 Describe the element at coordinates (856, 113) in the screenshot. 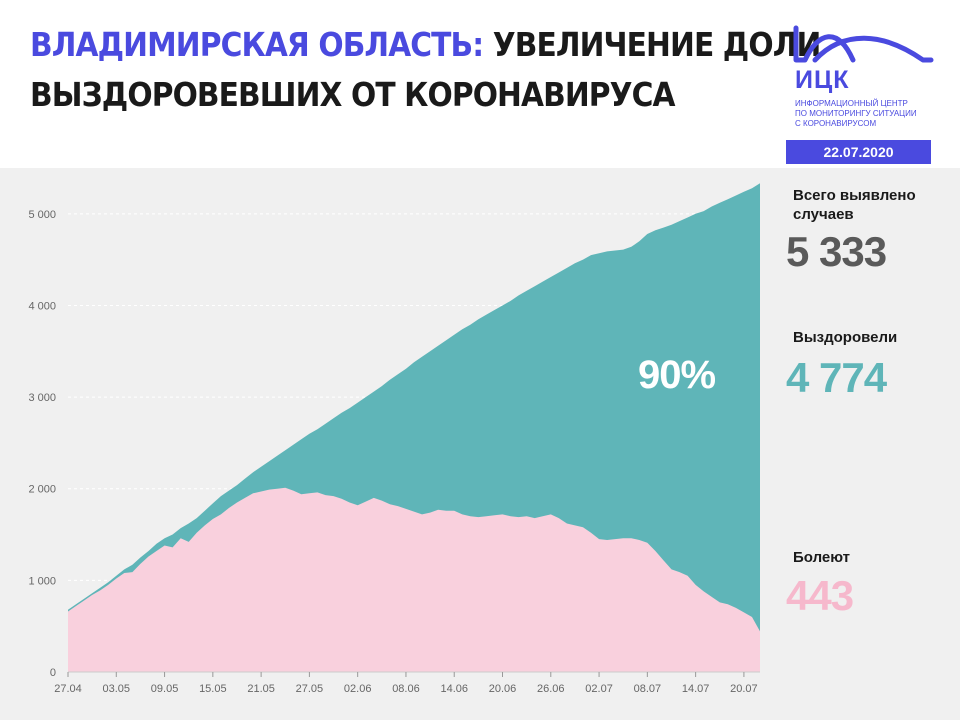

I see `logo-subtitle-line: по мониторингу ситуации` at that location.